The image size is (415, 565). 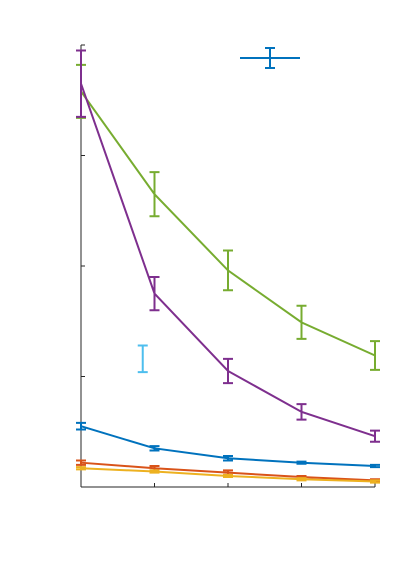 I want to click on legend-marker, so click(x=270, y=58).